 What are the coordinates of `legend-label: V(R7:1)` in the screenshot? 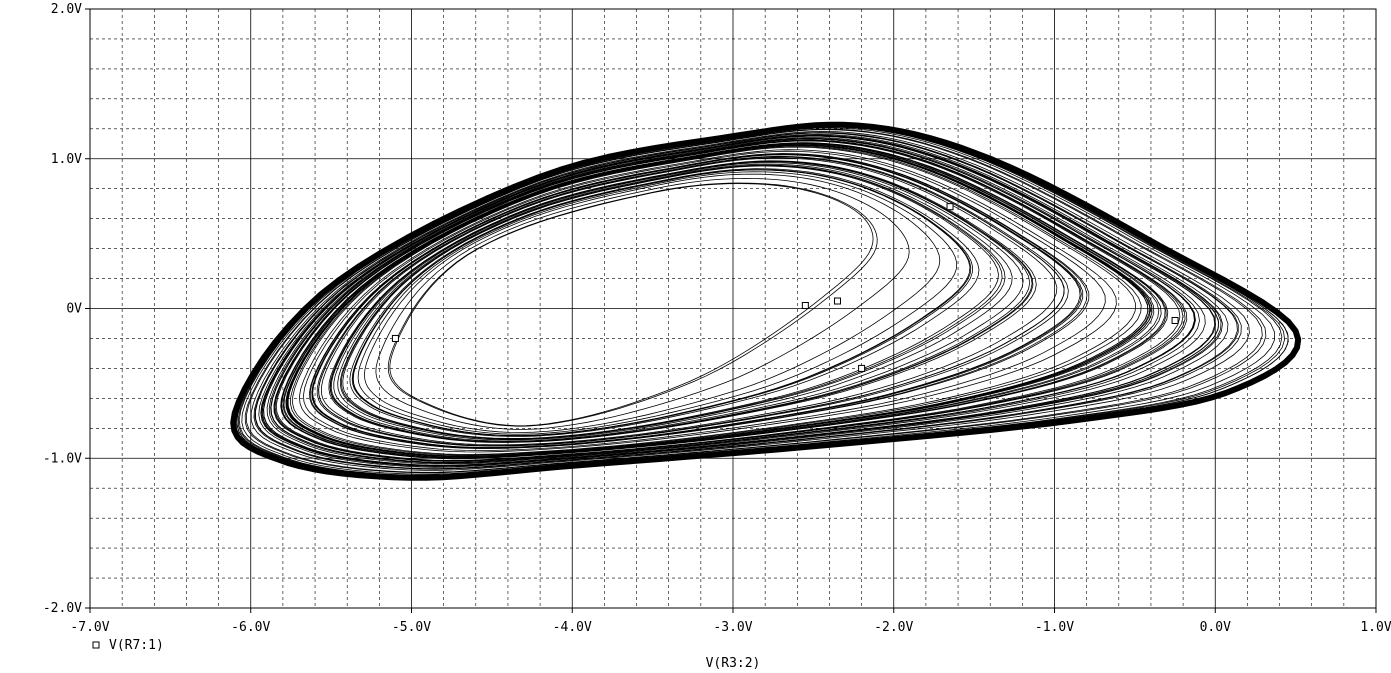 It's located at (136, 645).